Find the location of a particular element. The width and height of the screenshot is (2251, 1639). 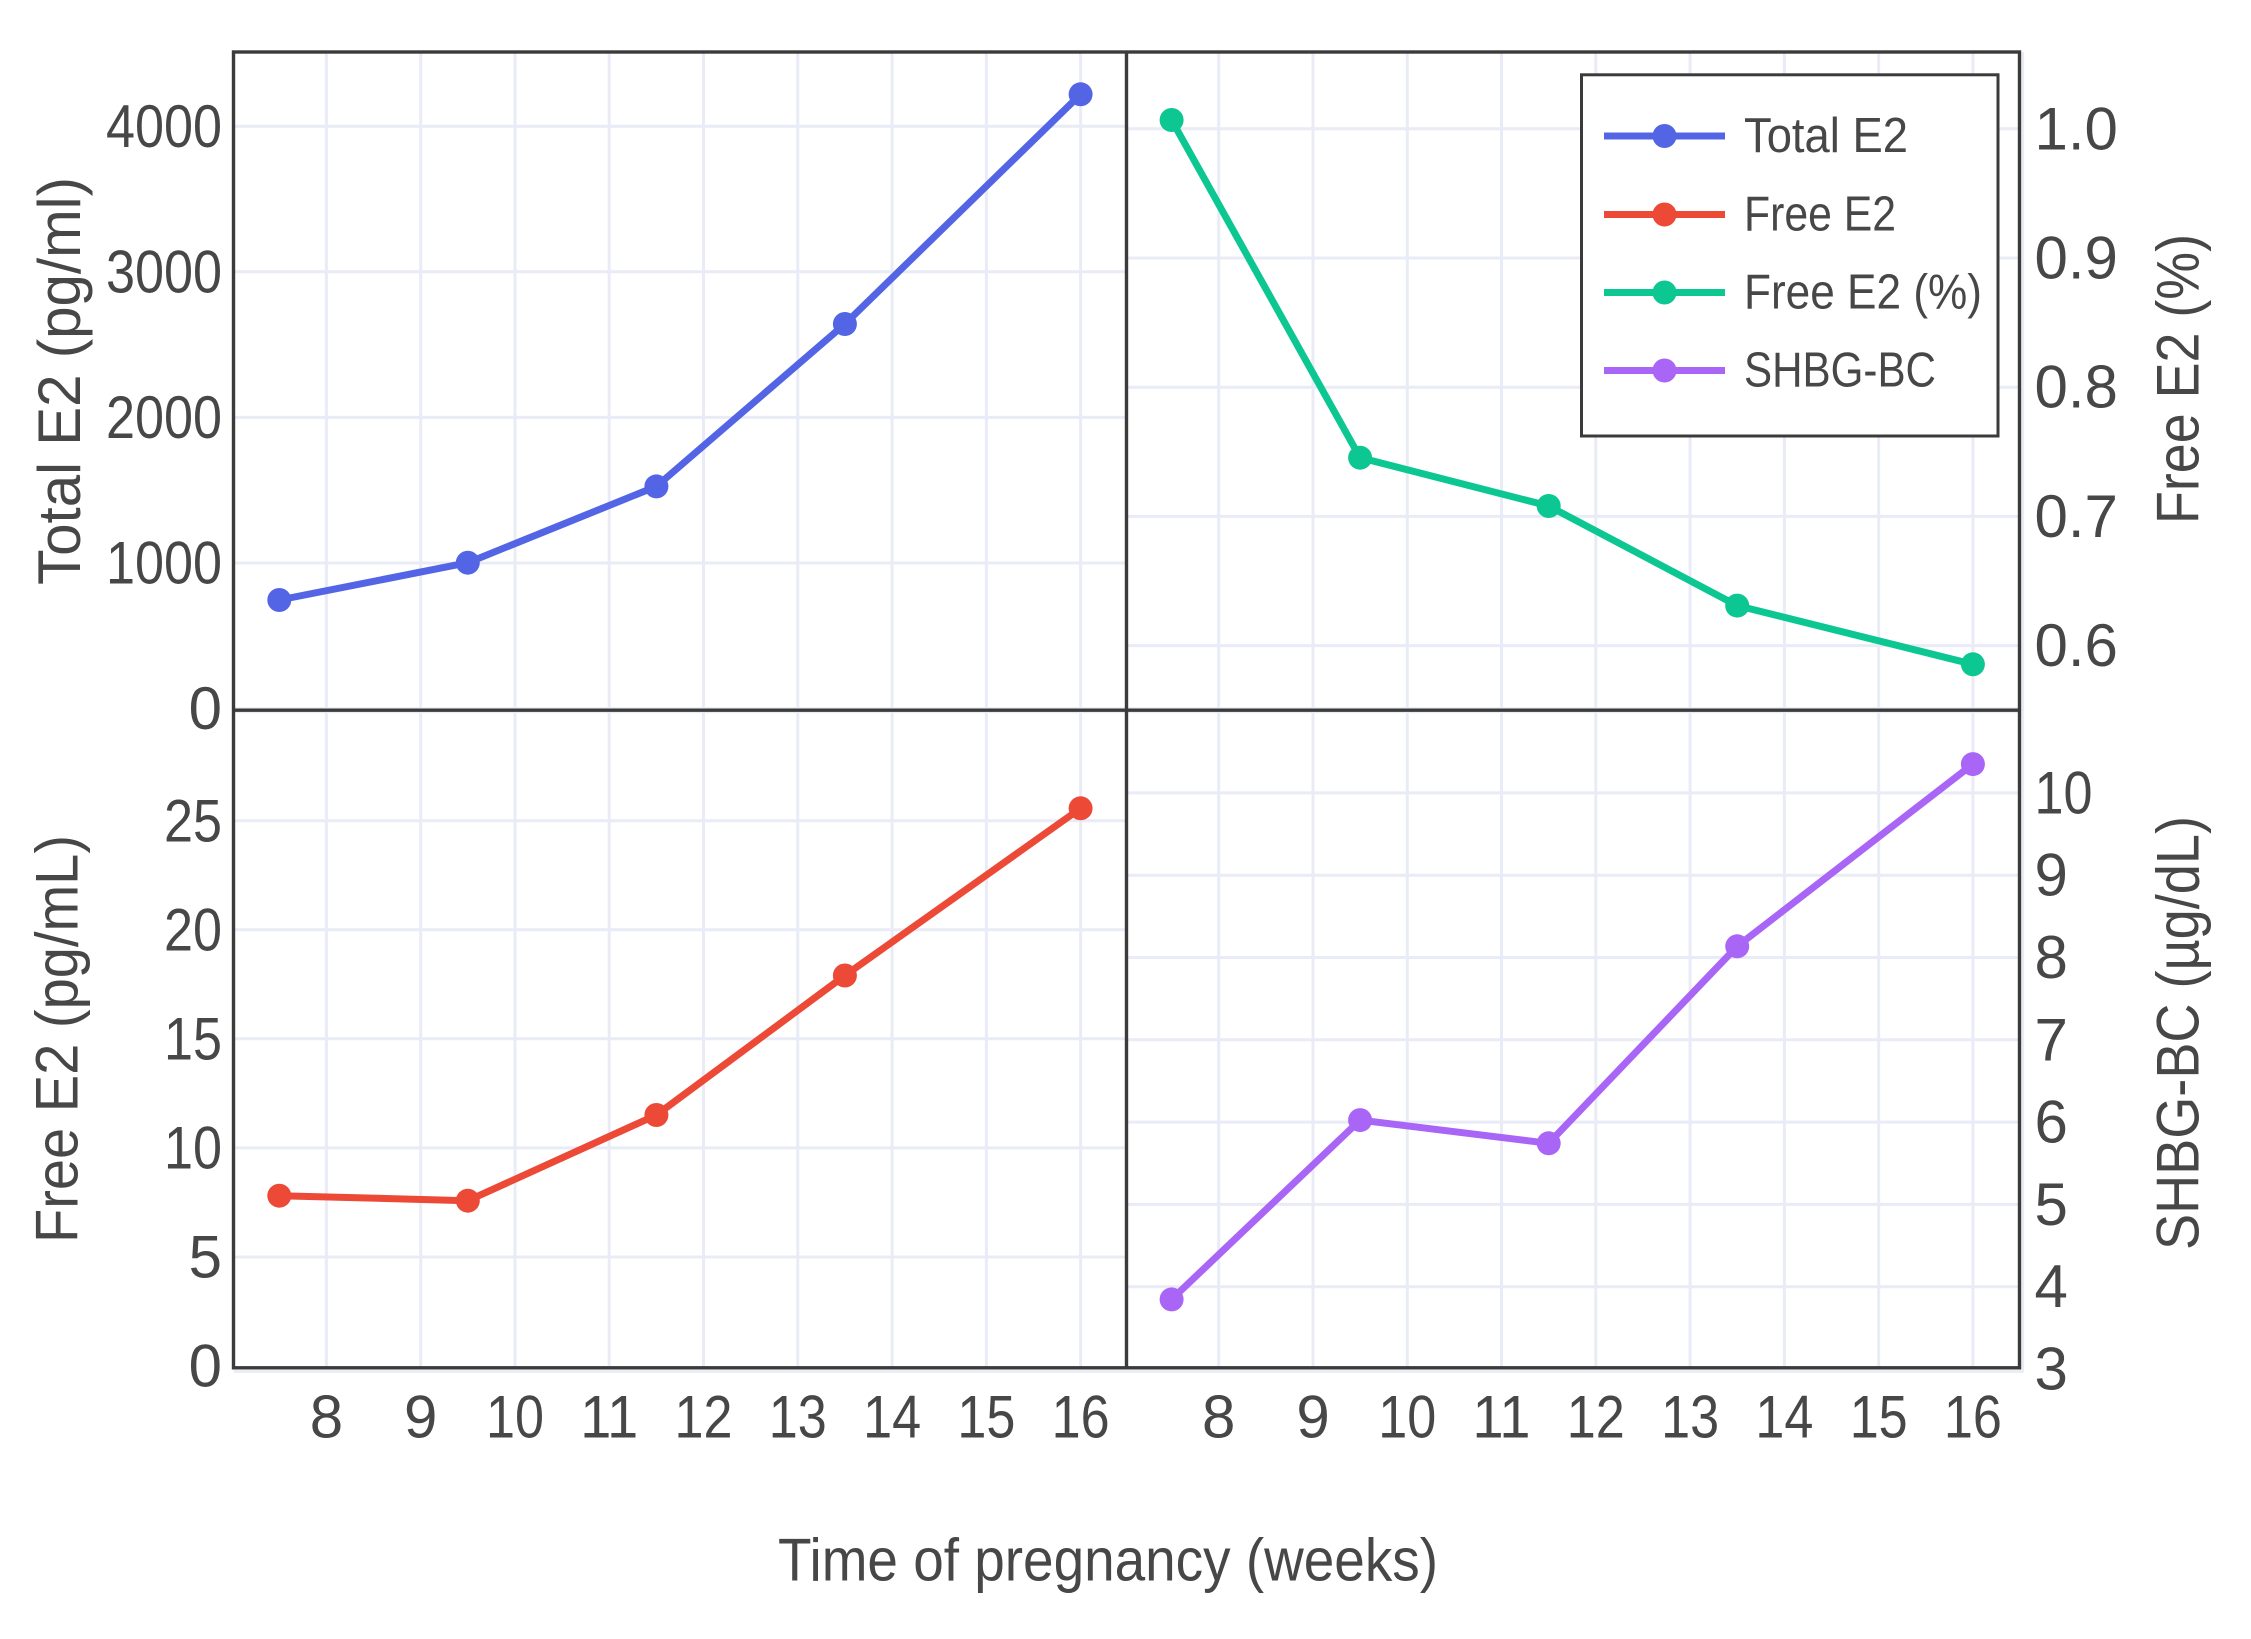

svg-text: 0.7 is located at coordinates (2076, 516).